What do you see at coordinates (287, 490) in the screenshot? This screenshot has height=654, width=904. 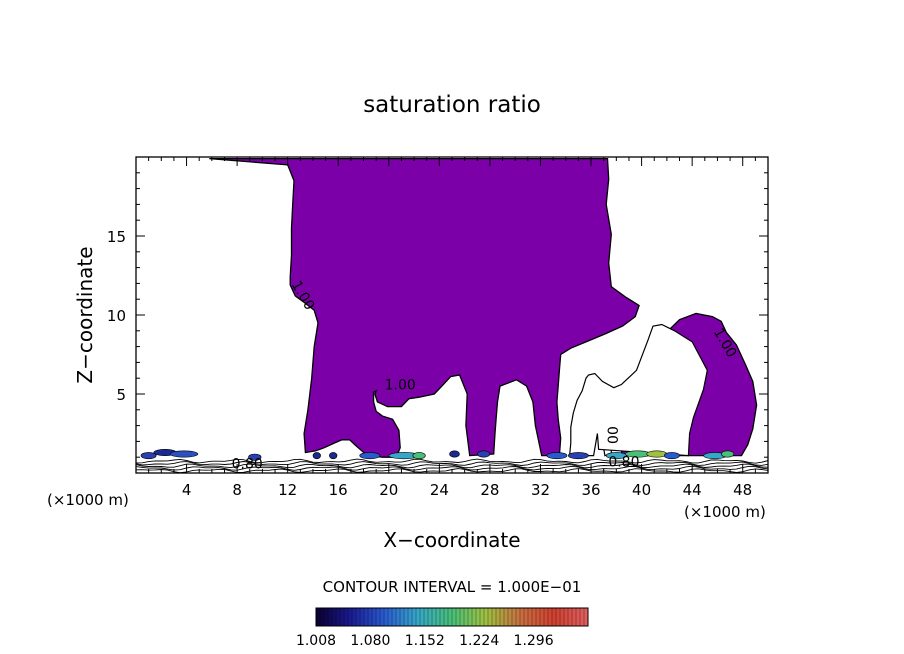 I see `x-tick-label: 12` at bounding box center [287, 490].